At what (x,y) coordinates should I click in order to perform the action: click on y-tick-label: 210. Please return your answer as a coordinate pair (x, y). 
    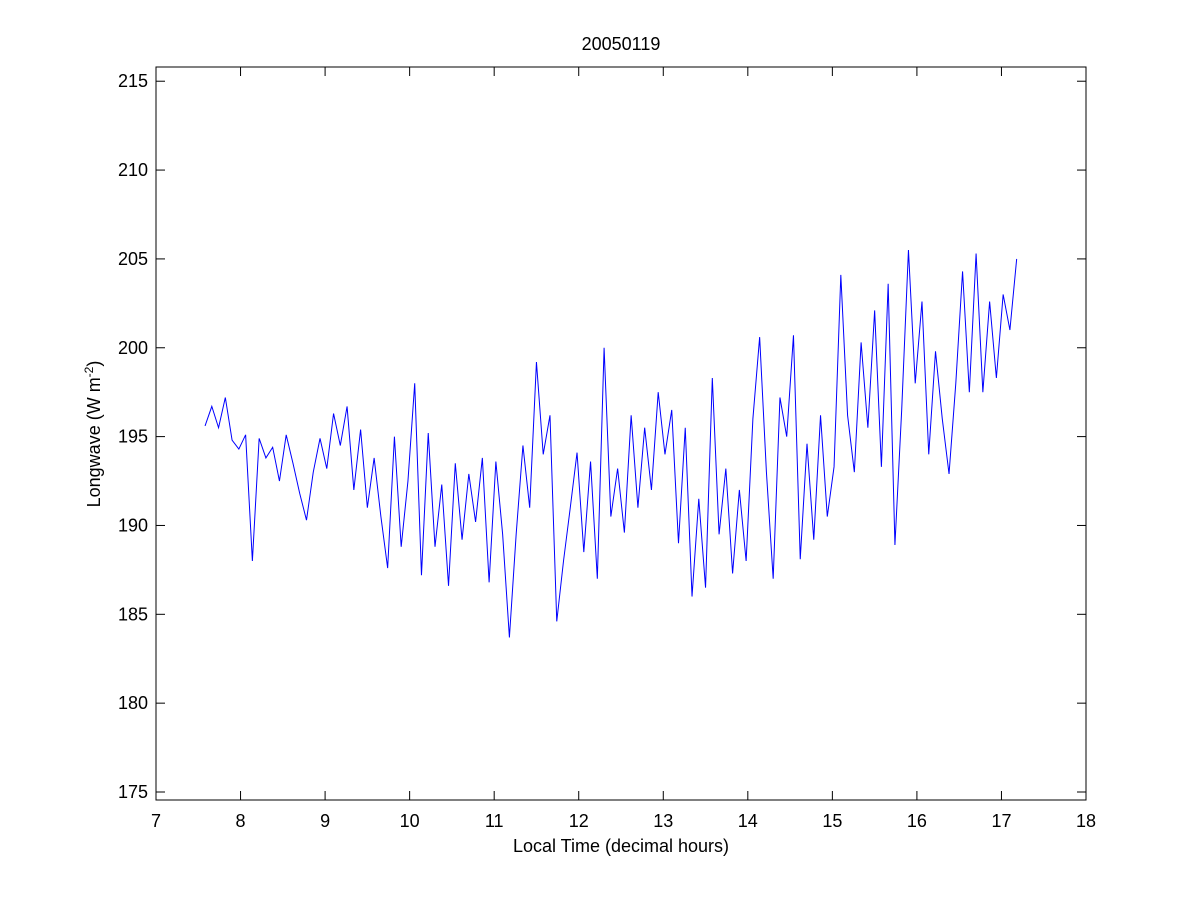
    Looking at the image, I should click on (133, 170).